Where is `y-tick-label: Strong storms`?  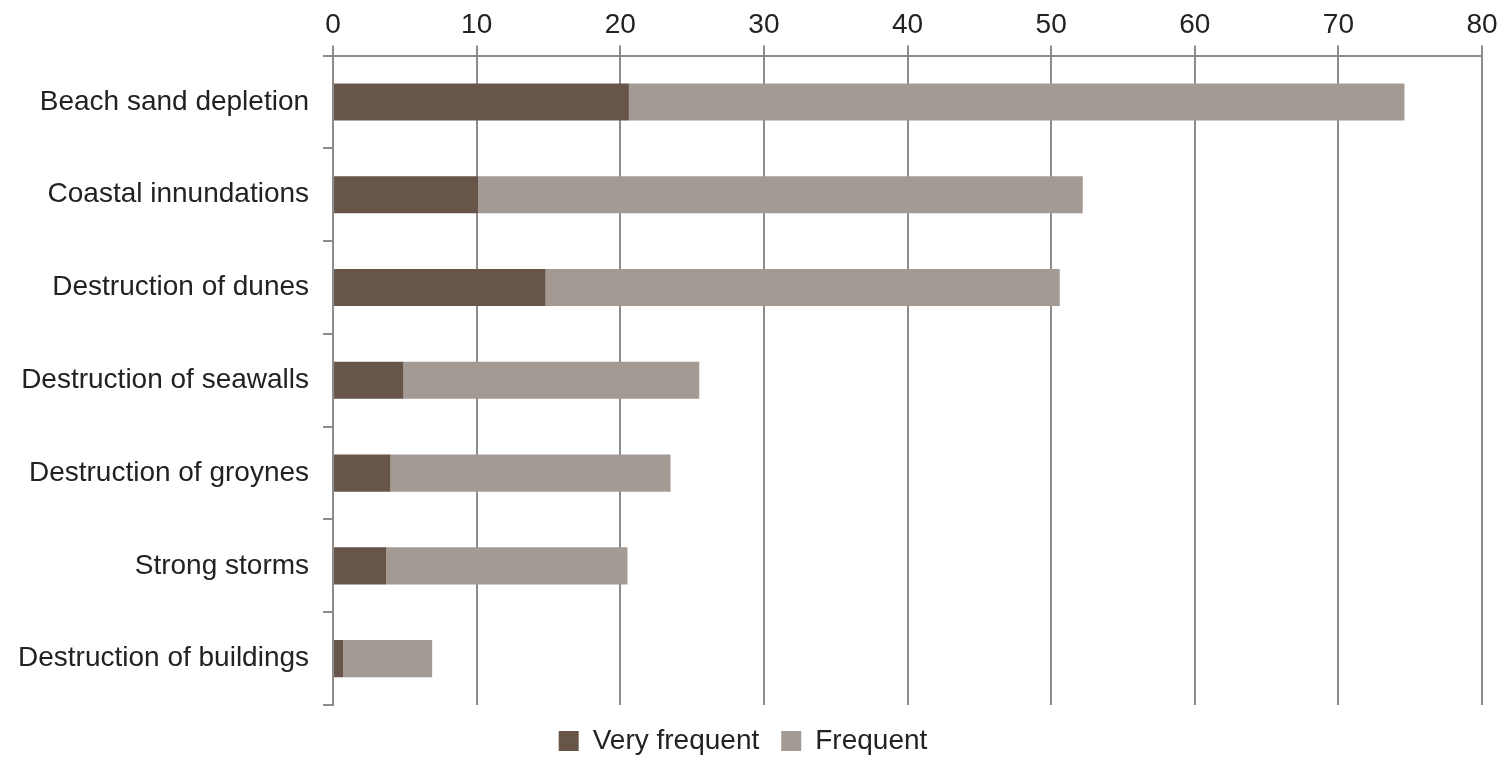 y-tick-label: Strong storms is located at coordinates (222, 564).